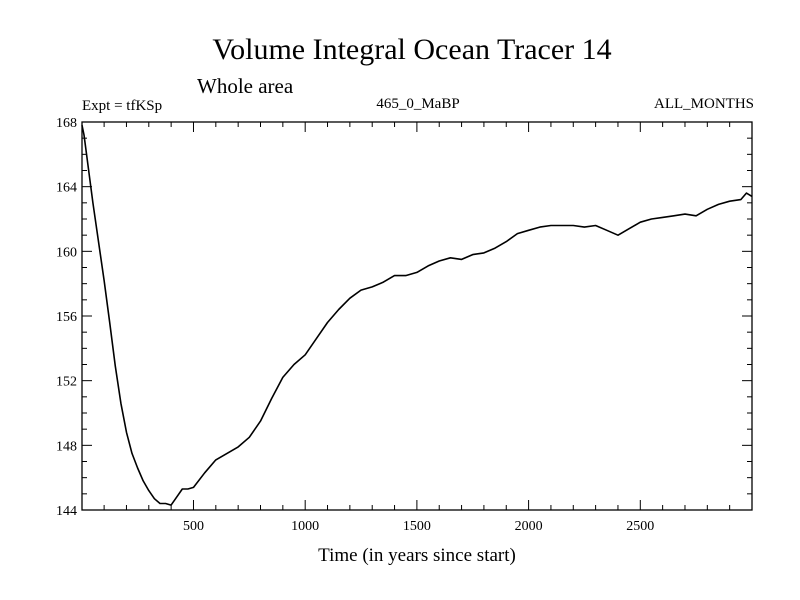 The image size is (800, 600). Describe the element at coordinates (411, 49) in the screenshot. I see `chart-title: Volume Integral Ocean Tracer 14` at that location.